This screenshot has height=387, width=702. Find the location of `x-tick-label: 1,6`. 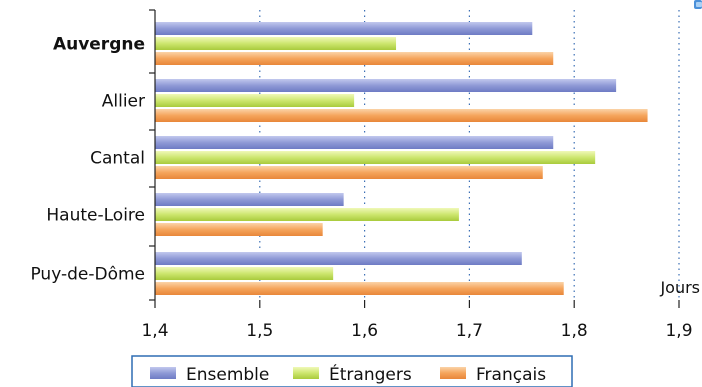

x-tick-label: 1,6 is located at coordinates (364, 331).